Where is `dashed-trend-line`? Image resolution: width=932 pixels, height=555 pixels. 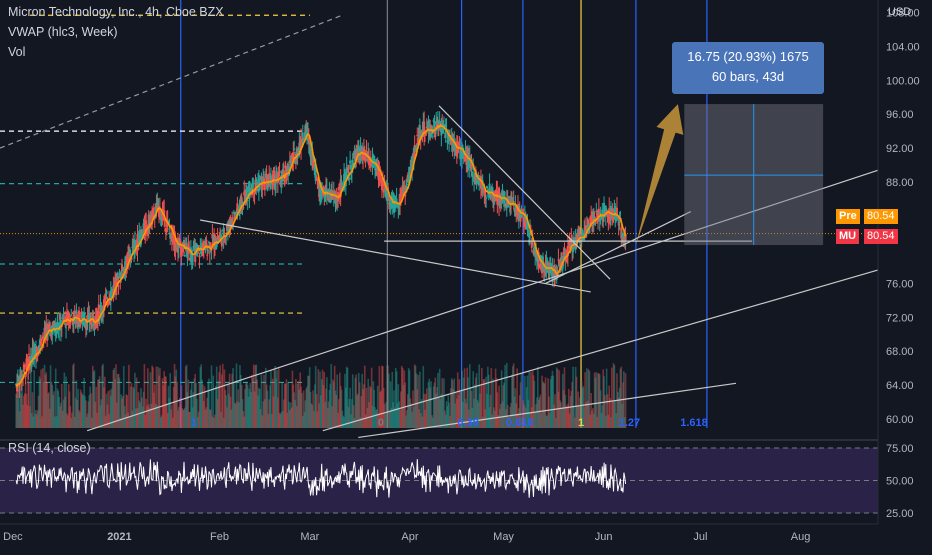 dashed-trend-line is located at coordinates (171, 81).